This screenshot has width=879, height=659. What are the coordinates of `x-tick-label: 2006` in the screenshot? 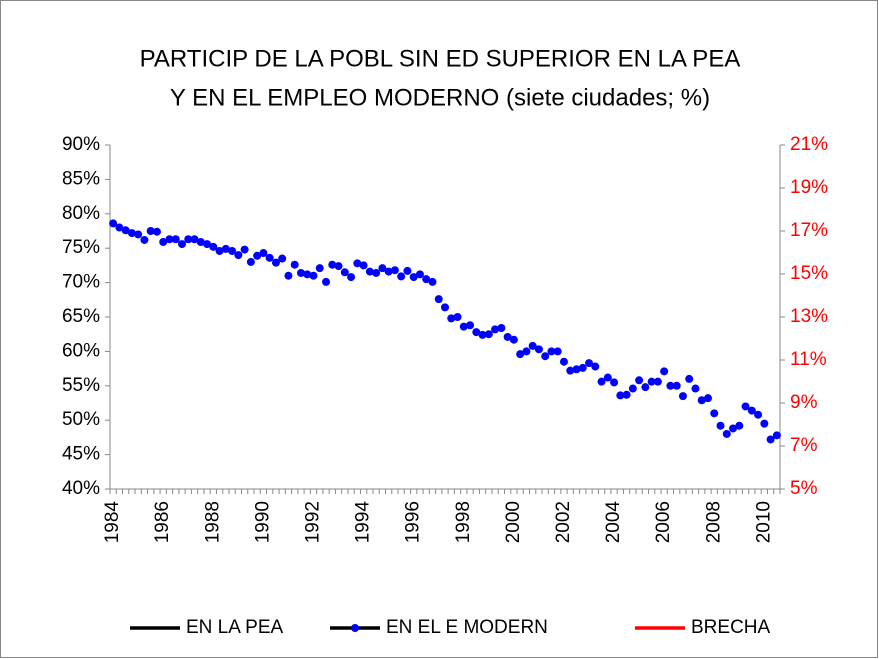 It's located at (663, 522).